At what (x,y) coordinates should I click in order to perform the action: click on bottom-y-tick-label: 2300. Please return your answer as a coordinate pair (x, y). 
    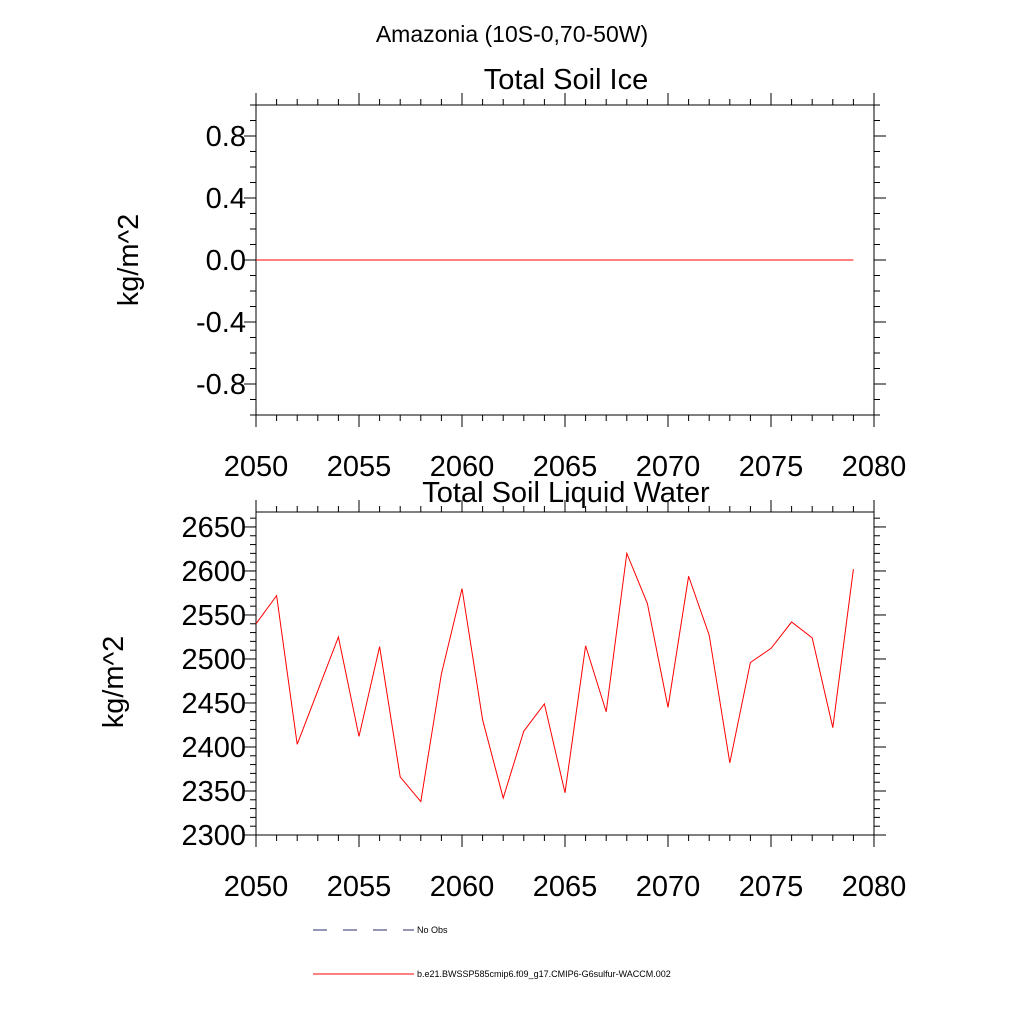
    Looking at the image, I should click on (213, 836).